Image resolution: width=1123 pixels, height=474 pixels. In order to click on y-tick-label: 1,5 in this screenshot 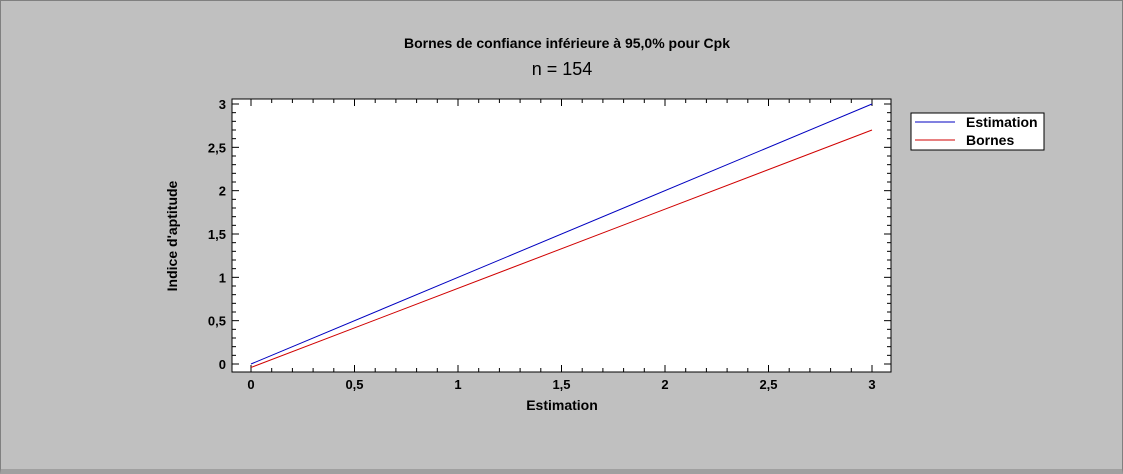, I will do `click(217, 234)`.